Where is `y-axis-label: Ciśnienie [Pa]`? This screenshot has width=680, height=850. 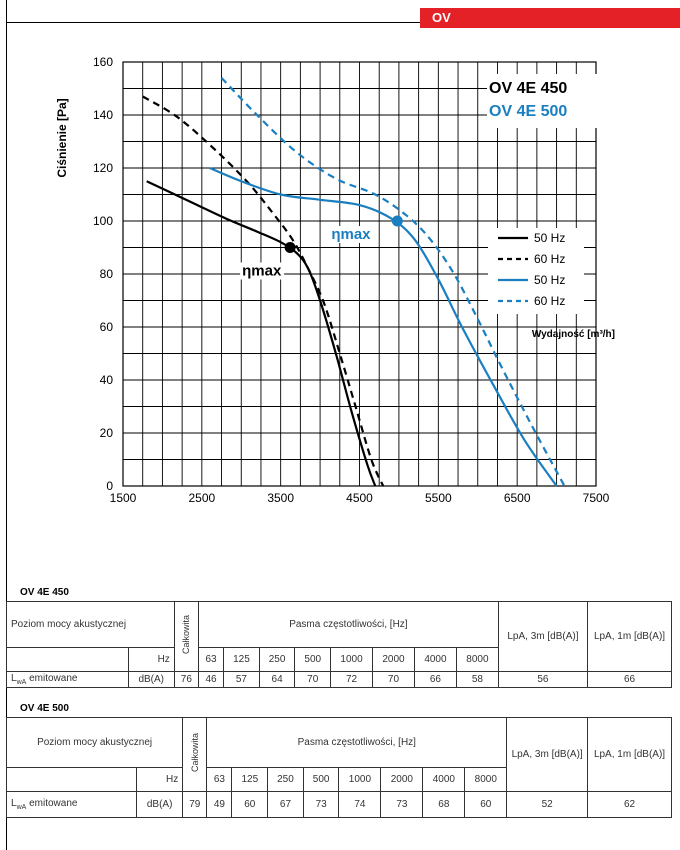
y-axis-label: Ciśnienie [Pa] is located at coordinates (62, 137).